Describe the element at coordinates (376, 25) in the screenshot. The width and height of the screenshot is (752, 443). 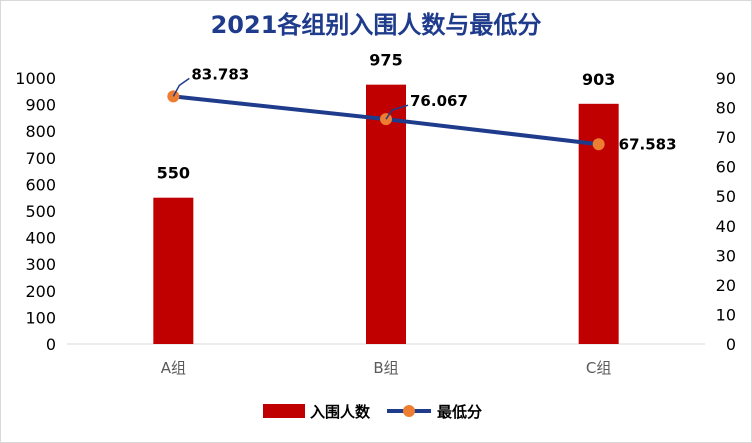
I see `chart-title: 2021各组别入围人数与最低分` at that location.